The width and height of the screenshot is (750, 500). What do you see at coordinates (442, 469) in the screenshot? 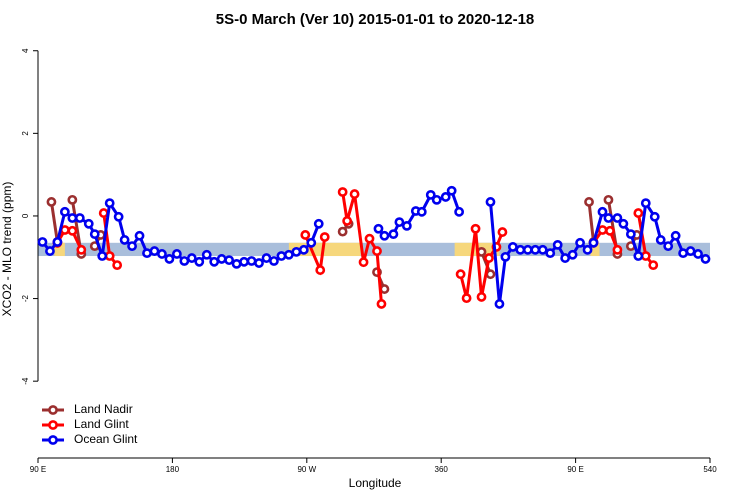
I see `x-tick-label: 360` at bounding box center [442, 469].